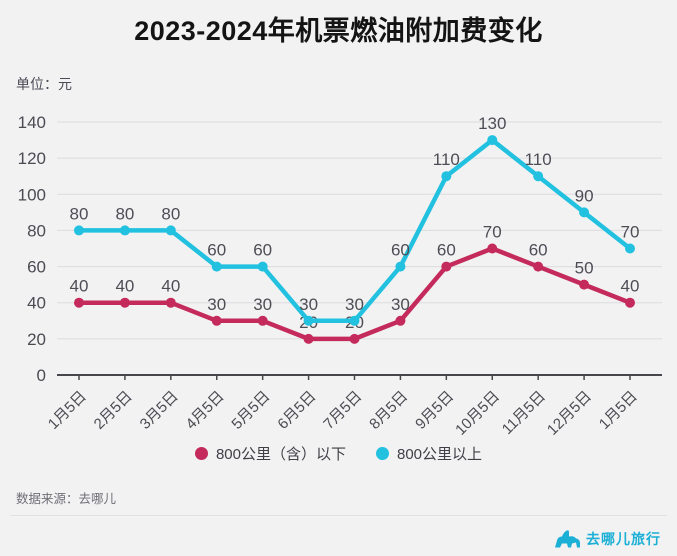  I want to click on data-source: 数据来源：去哪儿, so click(66, 499).